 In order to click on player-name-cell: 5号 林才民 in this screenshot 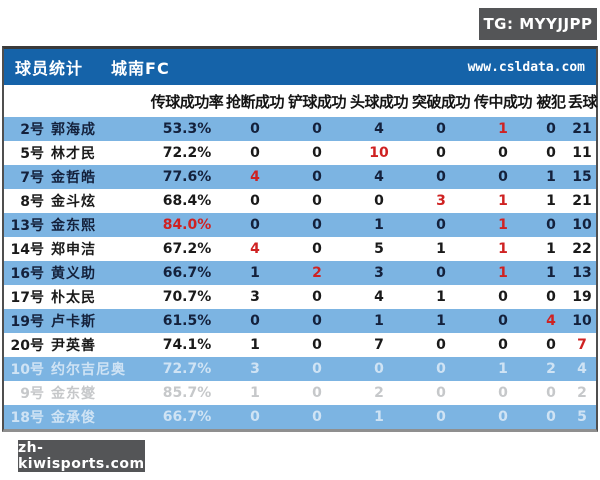, I will do `click(77, 153)`.